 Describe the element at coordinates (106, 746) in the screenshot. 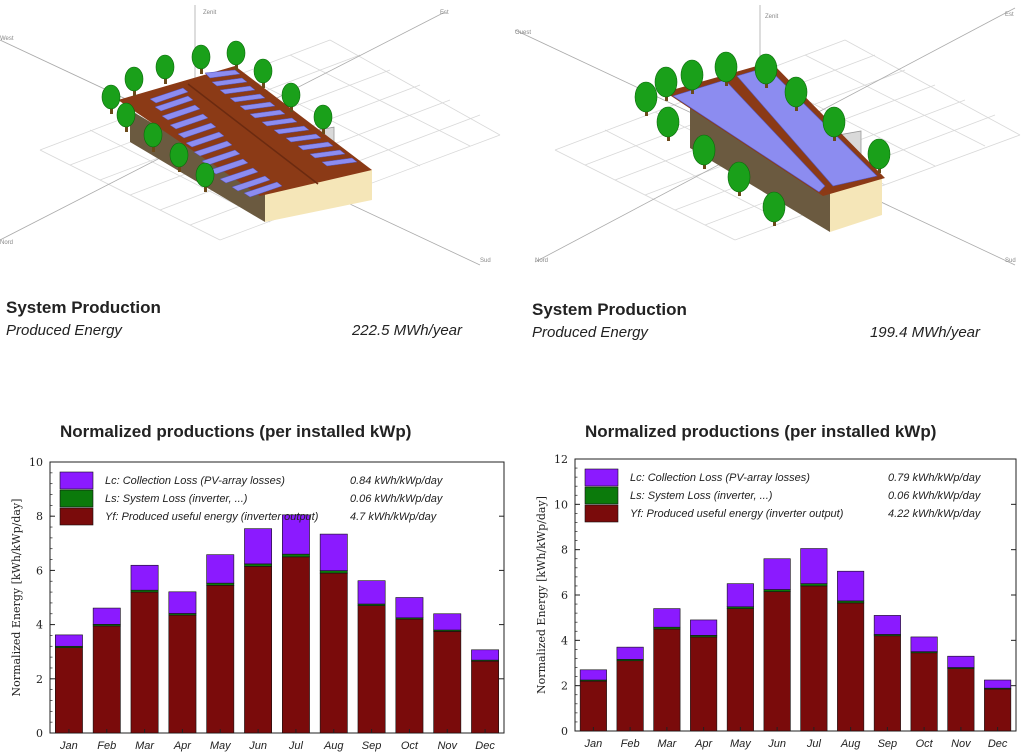

I see `x-tick-label: Feb` at that location.